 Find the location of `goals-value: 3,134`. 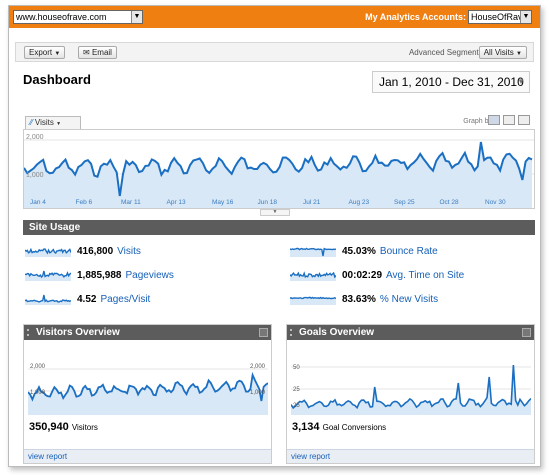

goals-value: 3,134 is located at coordinates (306, 427).